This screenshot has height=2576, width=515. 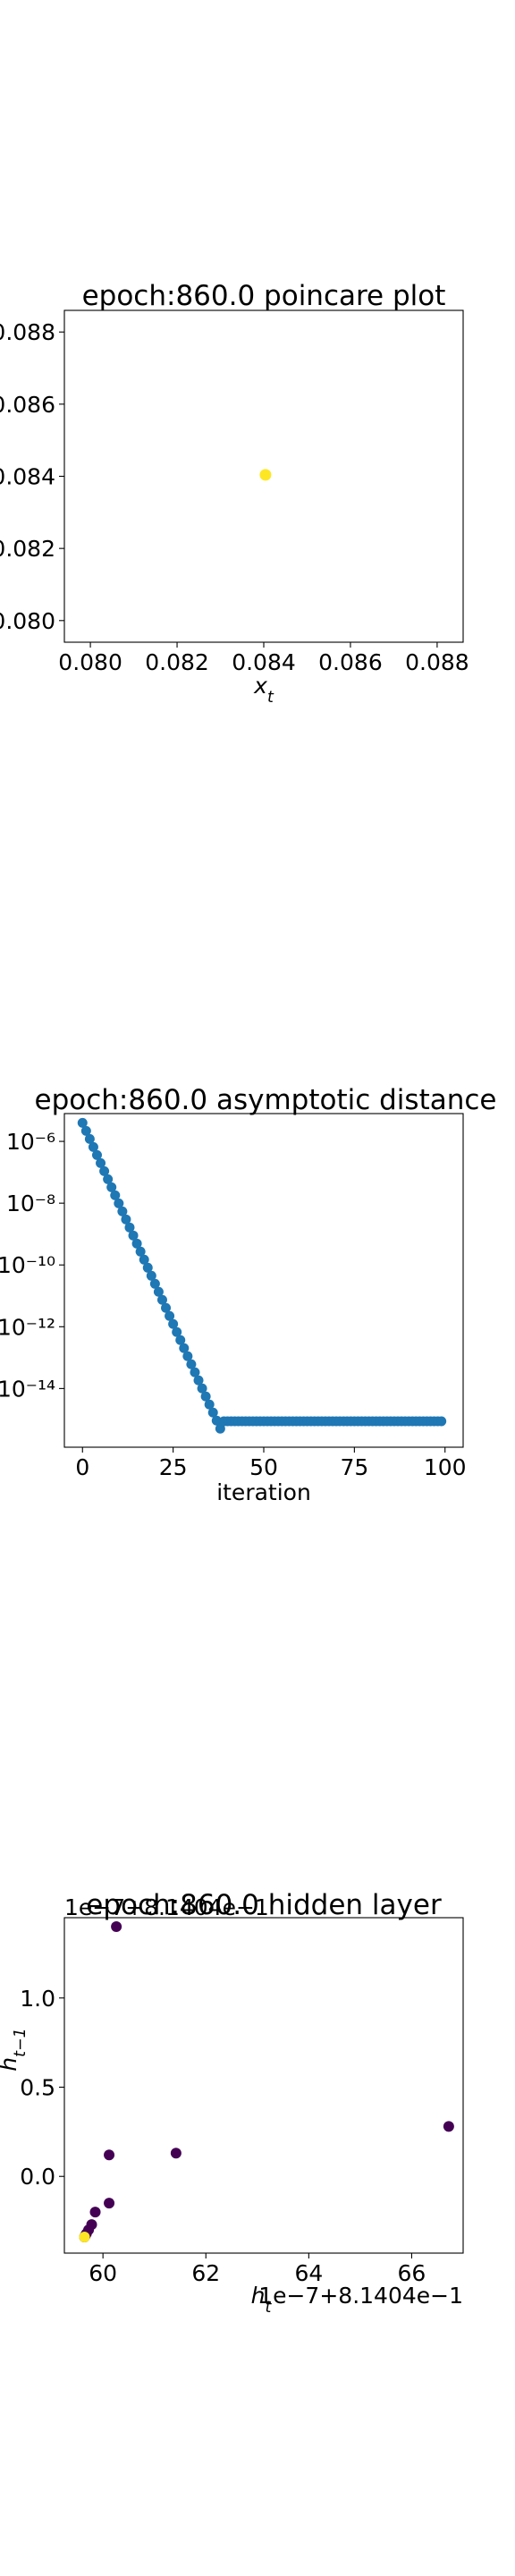 What do you see at coordinates (27, 1389) in the screenshot?
I see `y-tick-label: 10⁻¹⁴` at bounding box center [27, 1389].